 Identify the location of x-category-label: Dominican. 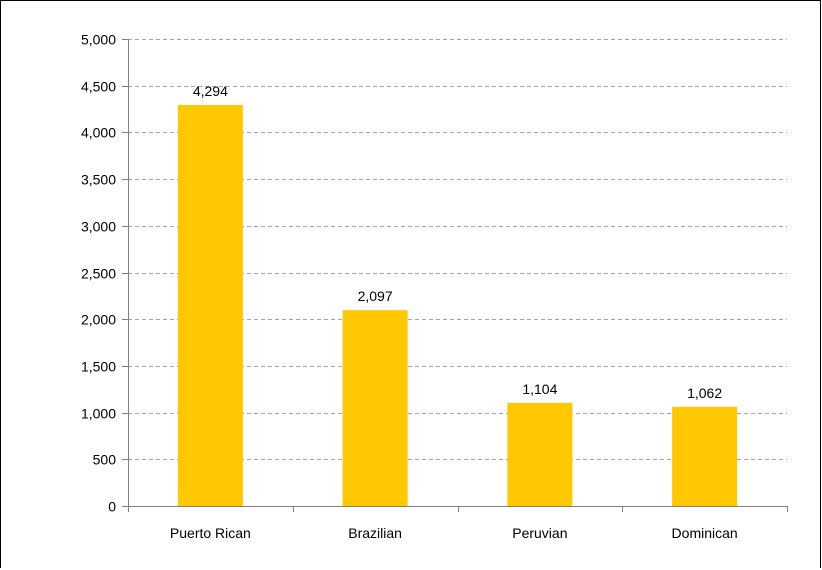
(705, 533).